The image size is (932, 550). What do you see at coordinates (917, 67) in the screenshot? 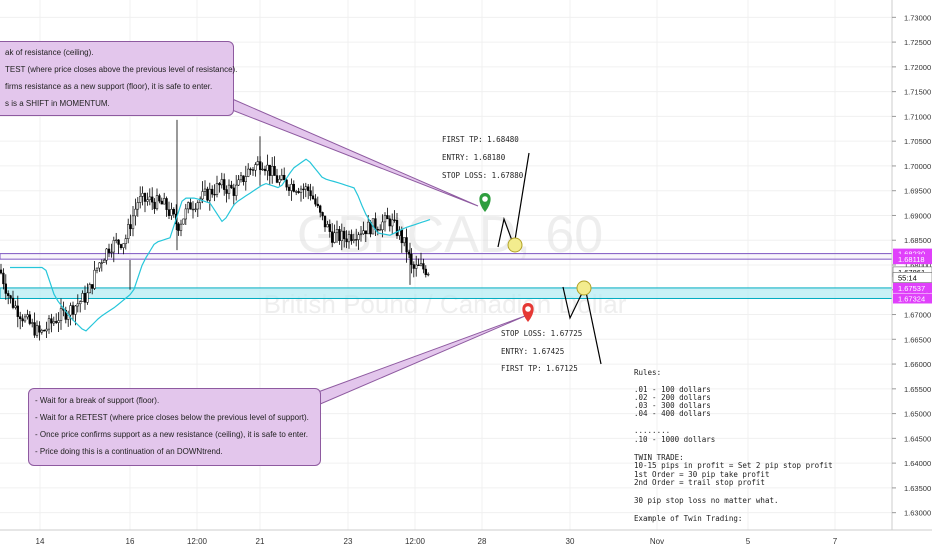
I see `price-tick-label: 1.72000` at bounding box center [917, 67].